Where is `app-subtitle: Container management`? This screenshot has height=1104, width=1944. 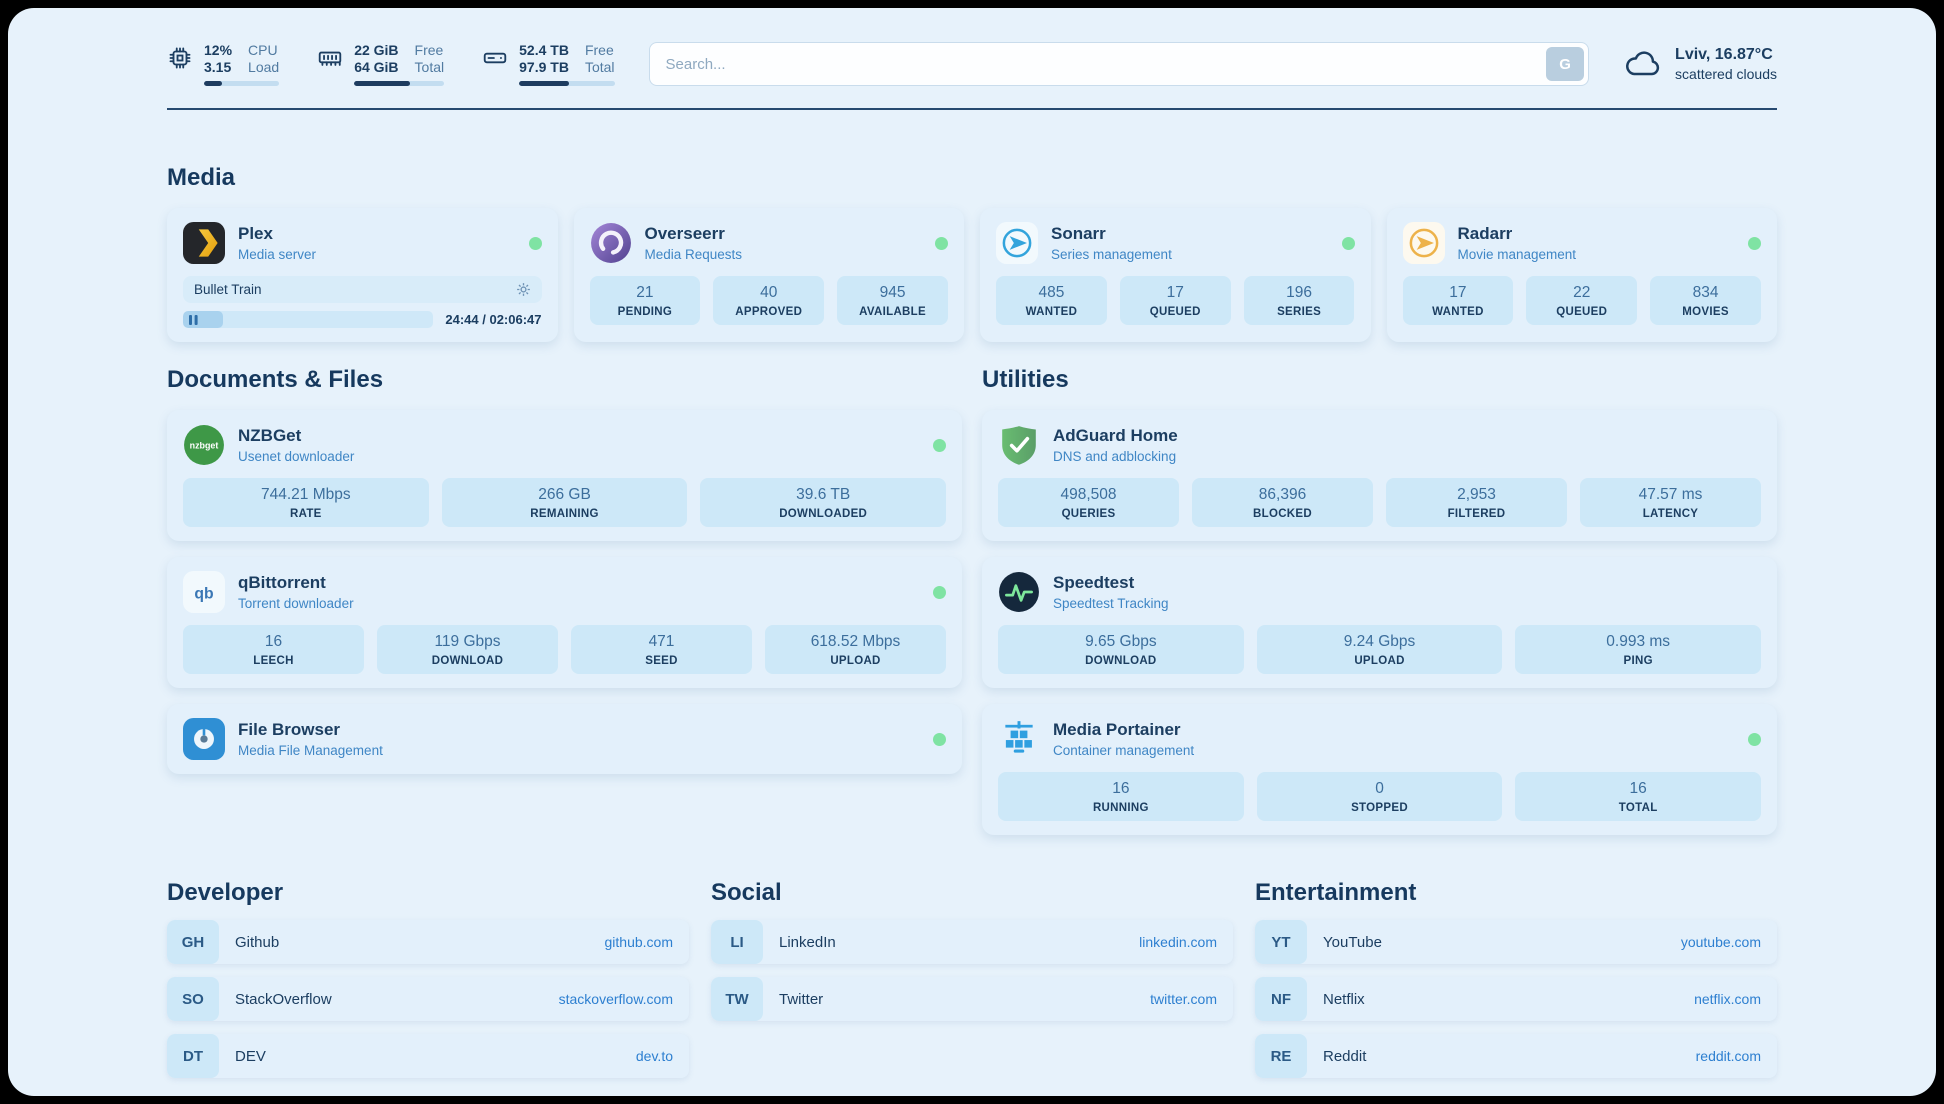 app-subtitle: Container management is located at coordinates (1124, 750).